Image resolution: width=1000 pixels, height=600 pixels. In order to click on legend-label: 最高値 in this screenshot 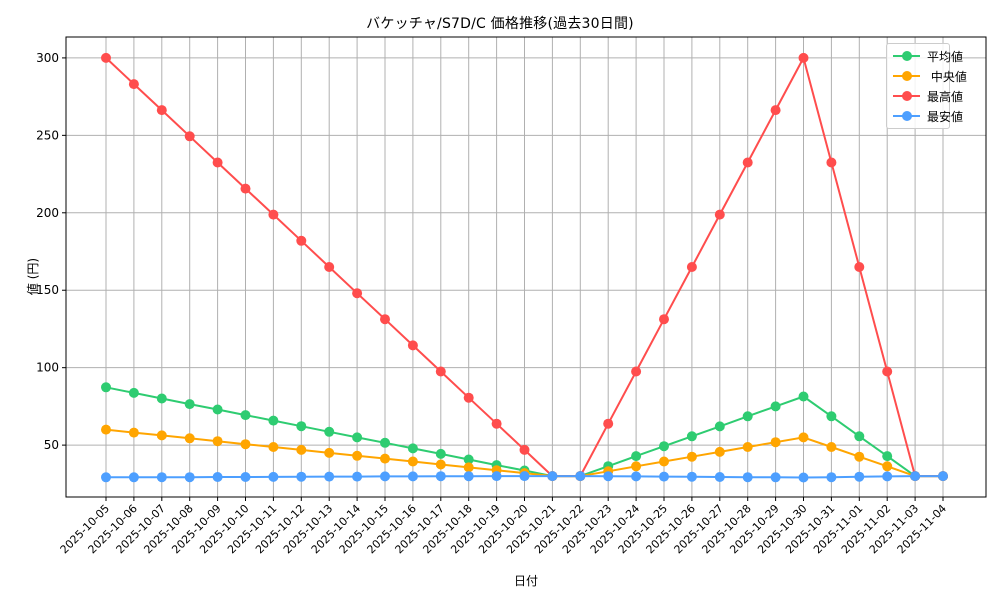, I will do `click(945, 97)`.